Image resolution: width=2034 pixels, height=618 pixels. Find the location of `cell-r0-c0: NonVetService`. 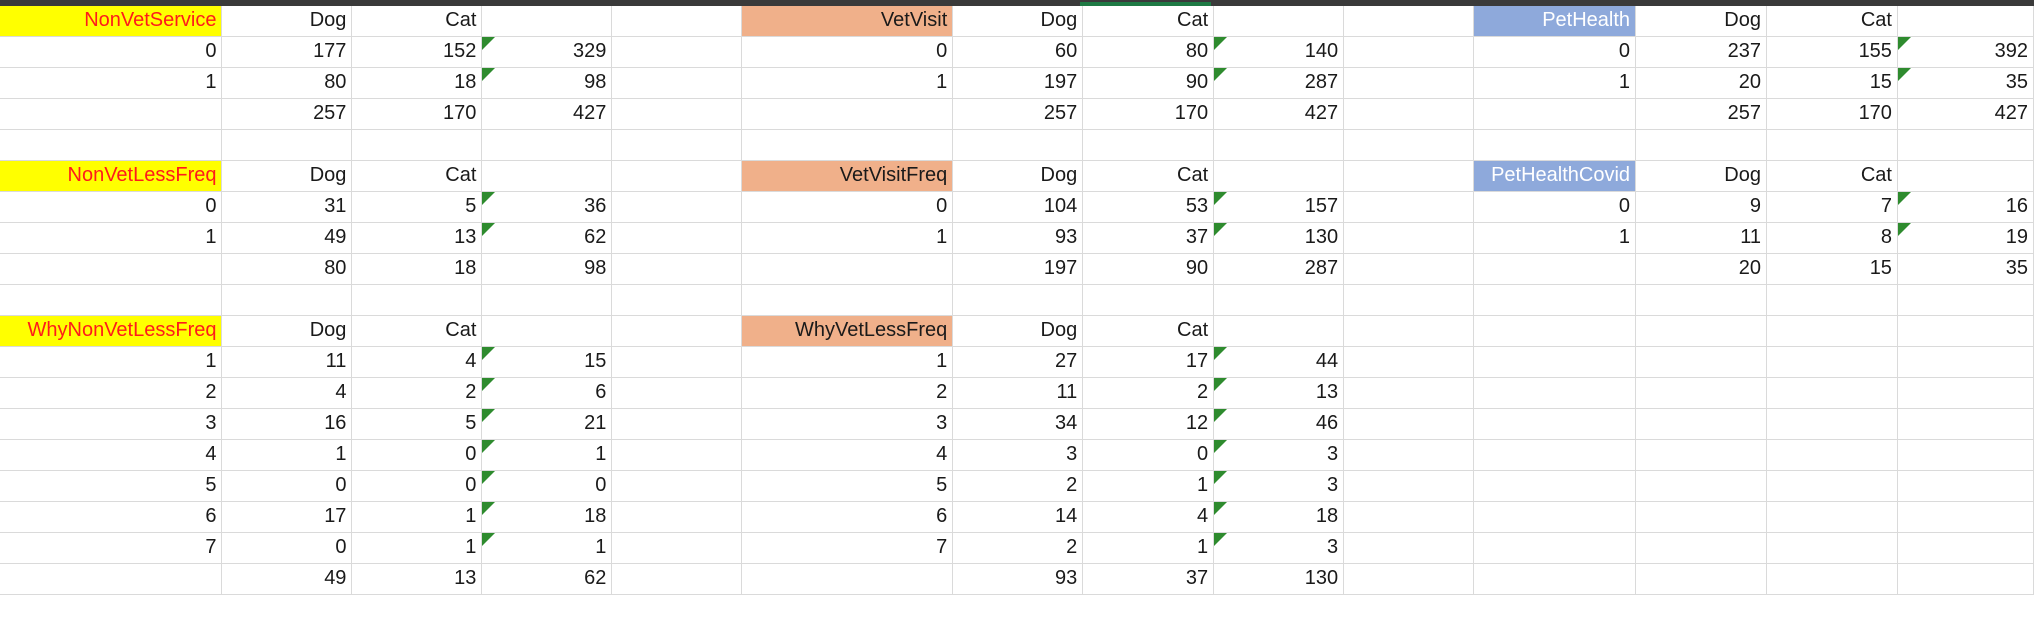

cell-r0-c0: NonVetService is located at coordinates (111, 21).